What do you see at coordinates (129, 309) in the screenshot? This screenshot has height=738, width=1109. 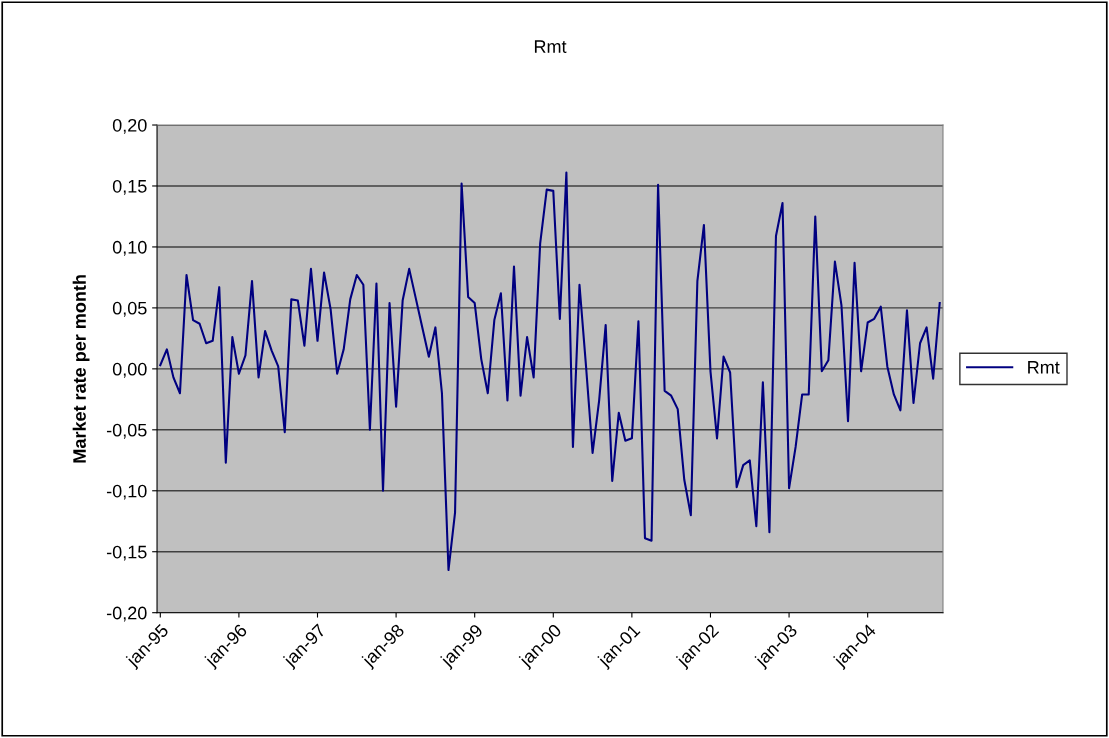 I see `y-tick-label: 0,05` at bounding box center [129, 309].